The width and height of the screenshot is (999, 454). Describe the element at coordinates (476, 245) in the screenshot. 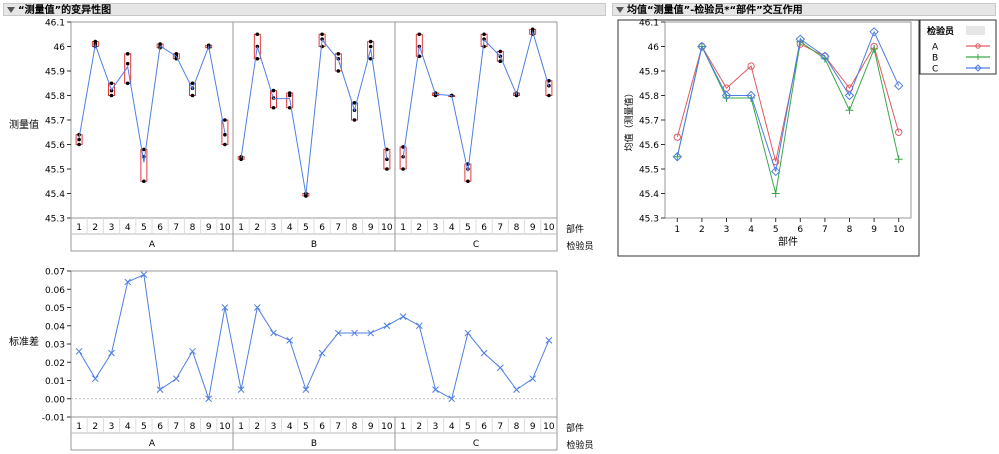

I see `group-label: C` at that location.